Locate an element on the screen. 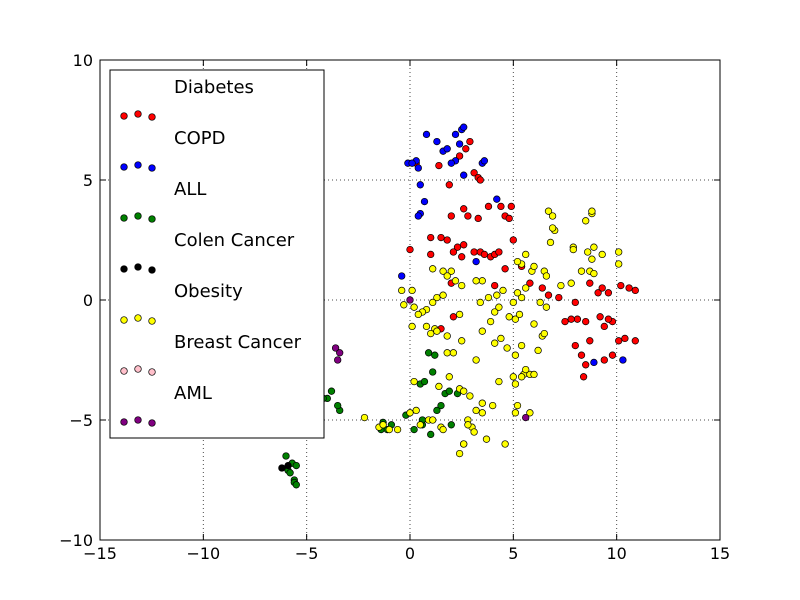 This screenshot has height=600, width=800. legend-label-copd: COPD is located at coordinates (199, 138).